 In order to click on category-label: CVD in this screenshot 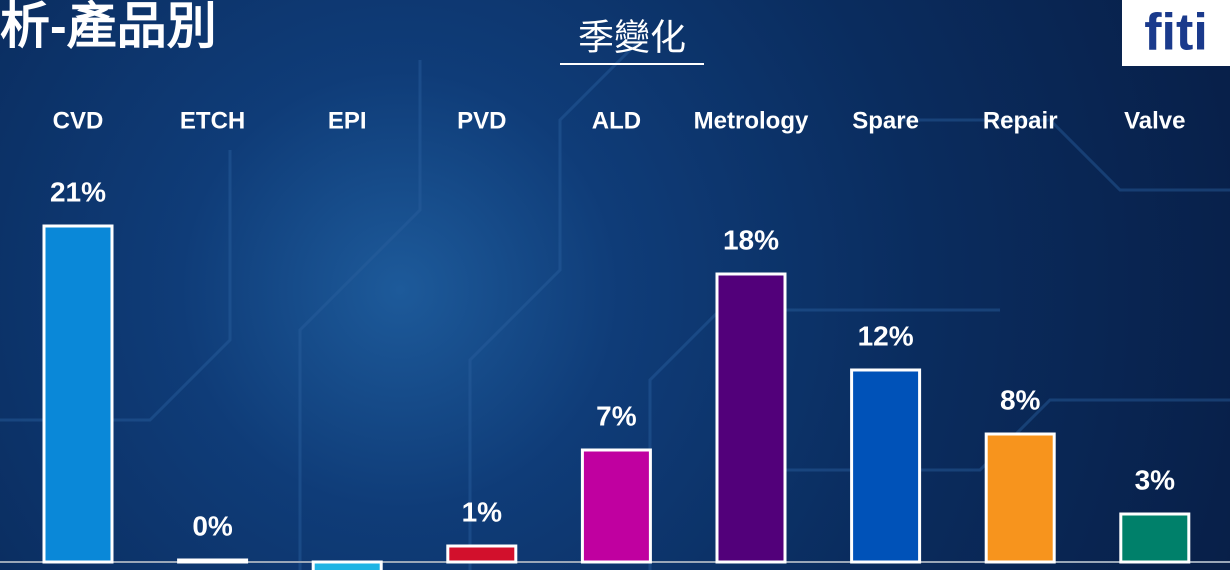, I will do `click(78, 120)`.